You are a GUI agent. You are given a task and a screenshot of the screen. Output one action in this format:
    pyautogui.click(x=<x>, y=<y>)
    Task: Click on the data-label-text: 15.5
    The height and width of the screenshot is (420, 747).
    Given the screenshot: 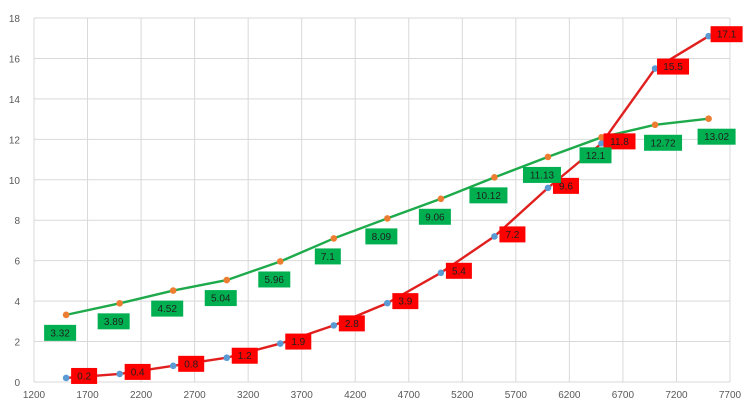 What is the action you would take?
    pyautogui.click(x=673, y=67)
    